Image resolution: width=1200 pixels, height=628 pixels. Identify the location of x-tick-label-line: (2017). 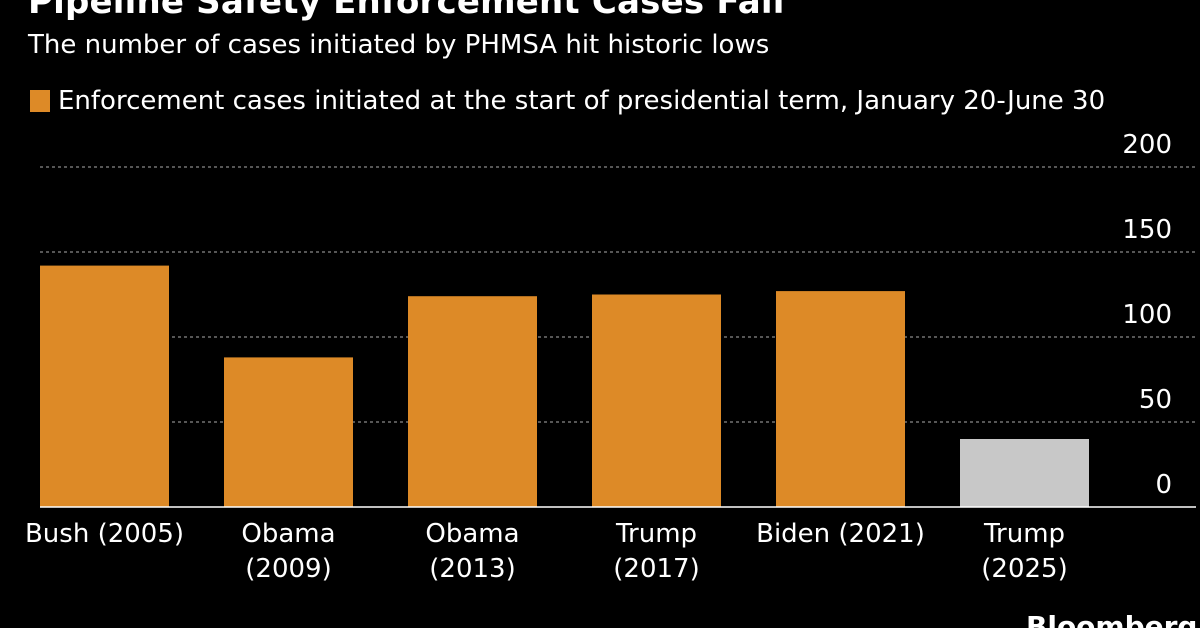
(656, 569).